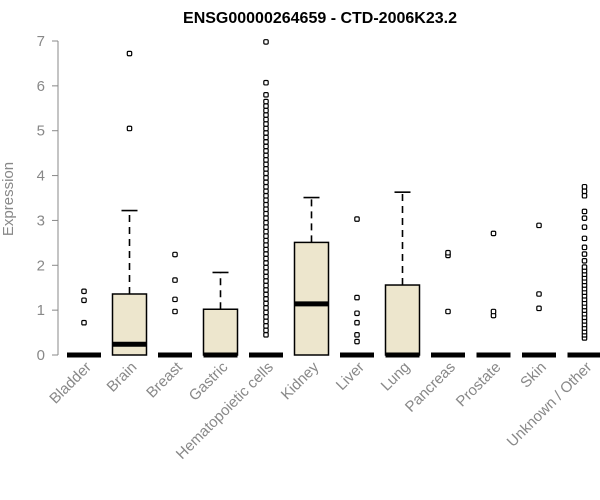  Describe the element at coordinates (41, 176) in the screenshot. I see `y-tick-label: 4` at that location.